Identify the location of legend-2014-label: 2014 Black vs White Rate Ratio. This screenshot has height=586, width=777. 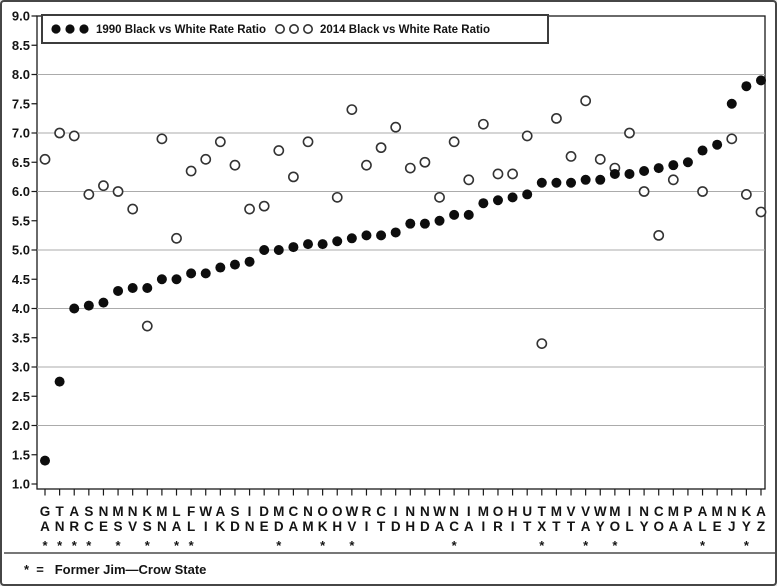
(405, 30).